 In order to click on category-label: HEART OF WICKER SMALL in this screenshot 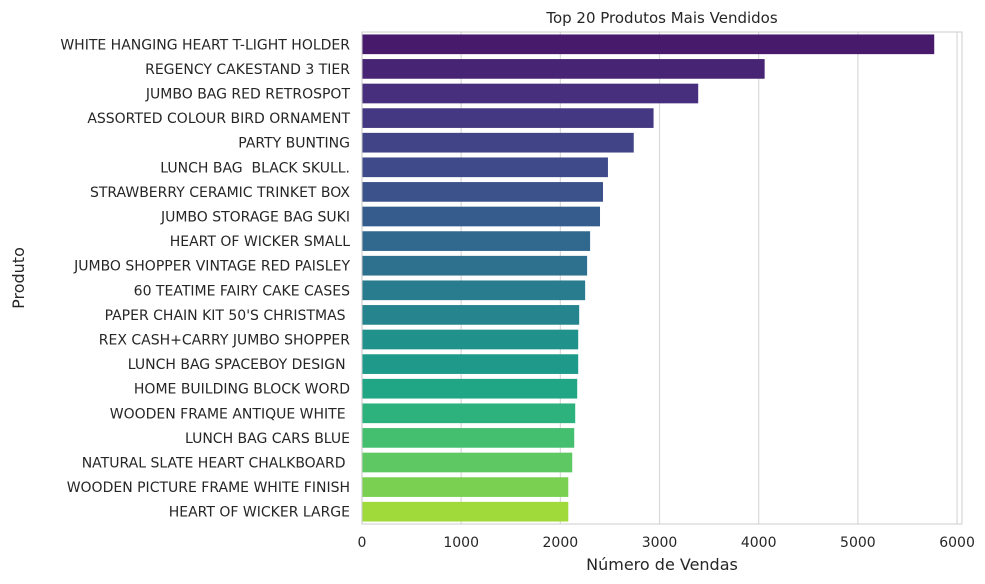, I will do `click(260, 242)`.